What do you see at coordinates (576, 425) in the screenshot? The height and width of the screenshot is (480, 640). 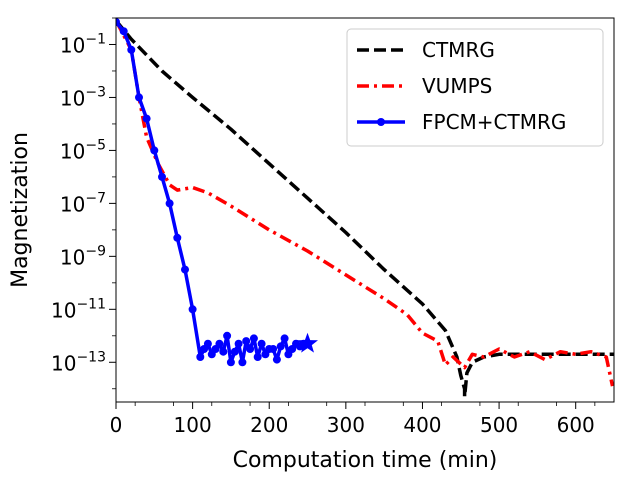 I see `x-tick-label: 600` at bounding box center [576, 425].